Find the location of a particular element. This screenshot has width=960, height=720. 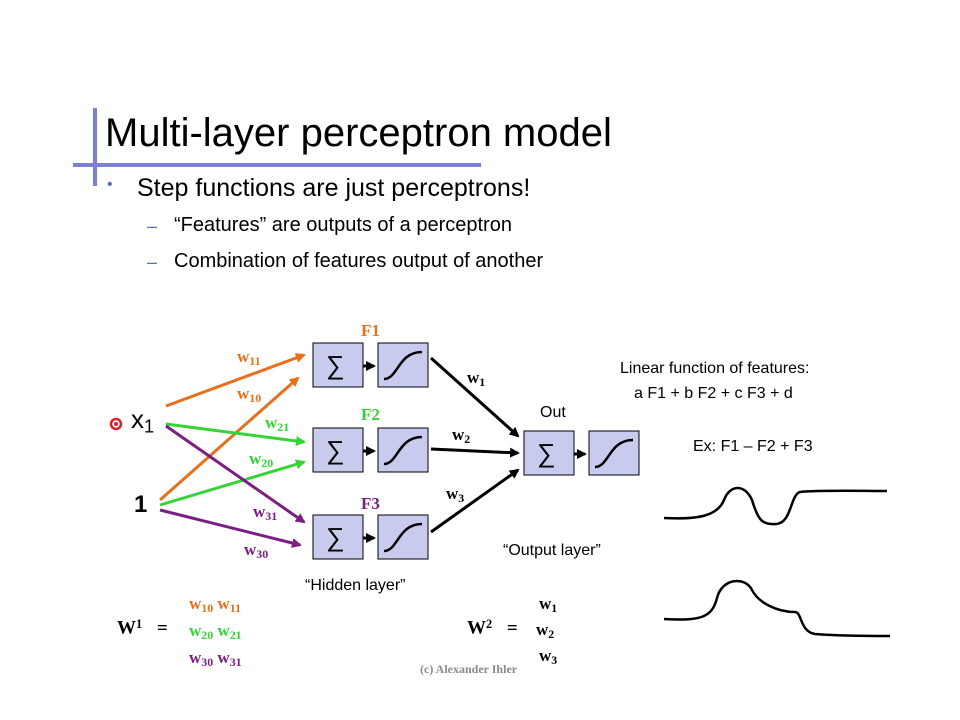

weight-w10: w10 is located at coordinates (249, 394).